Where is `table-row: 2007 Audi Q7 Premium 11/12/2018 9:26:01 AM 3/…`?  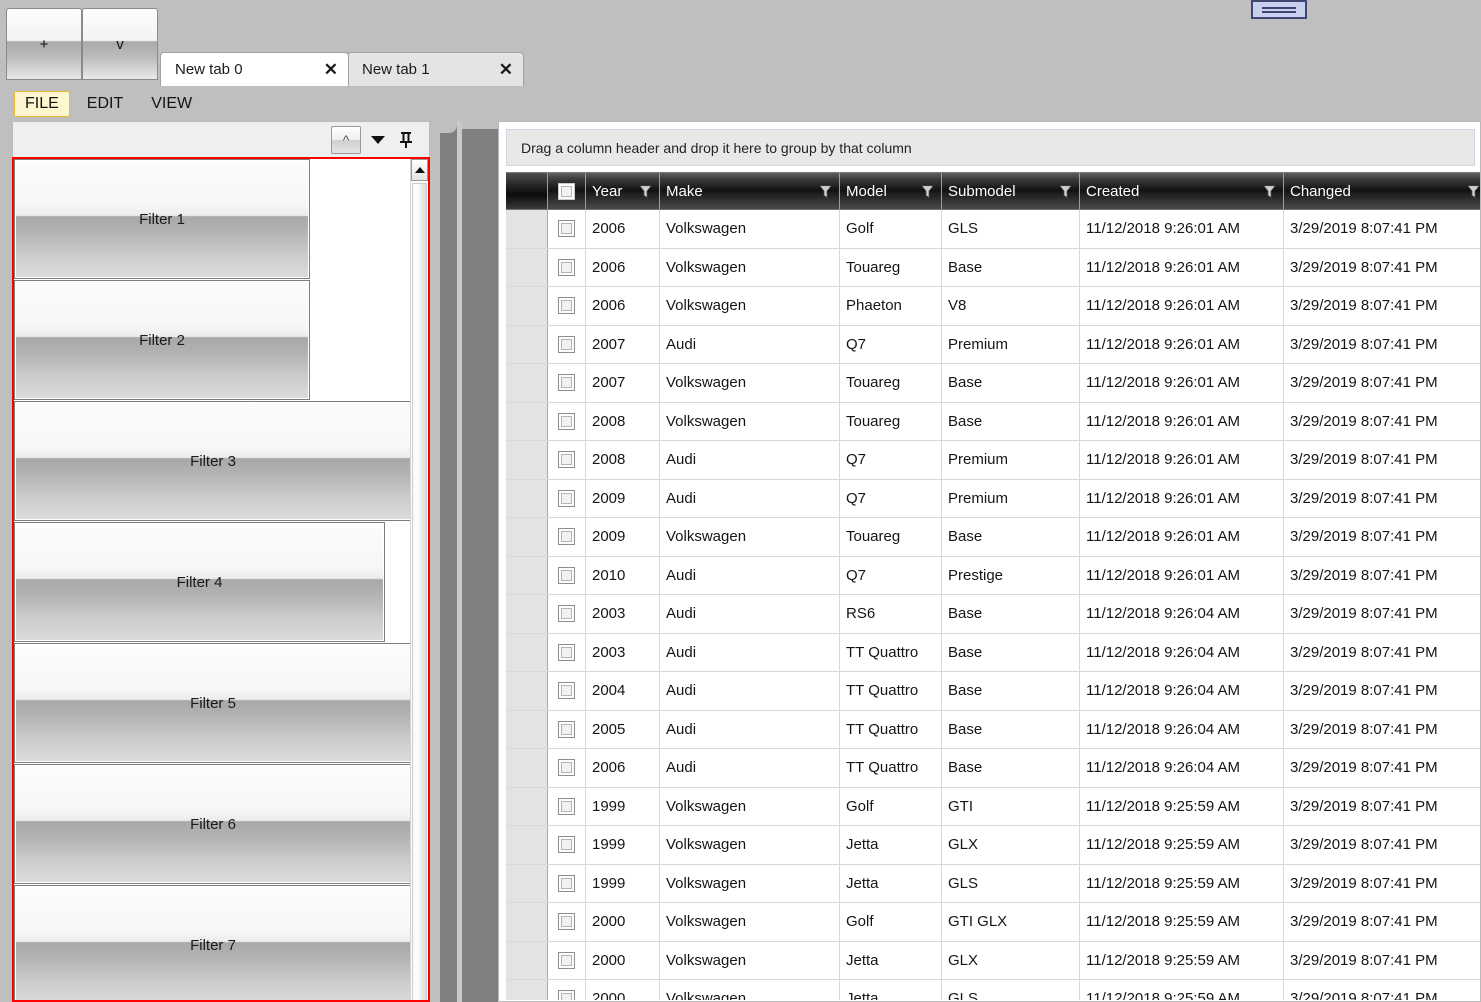 table-row: 2007 Audi Q7 Premium 11/12/2018 9:26:01 AM 3/… is located at coordinates (993, 344).